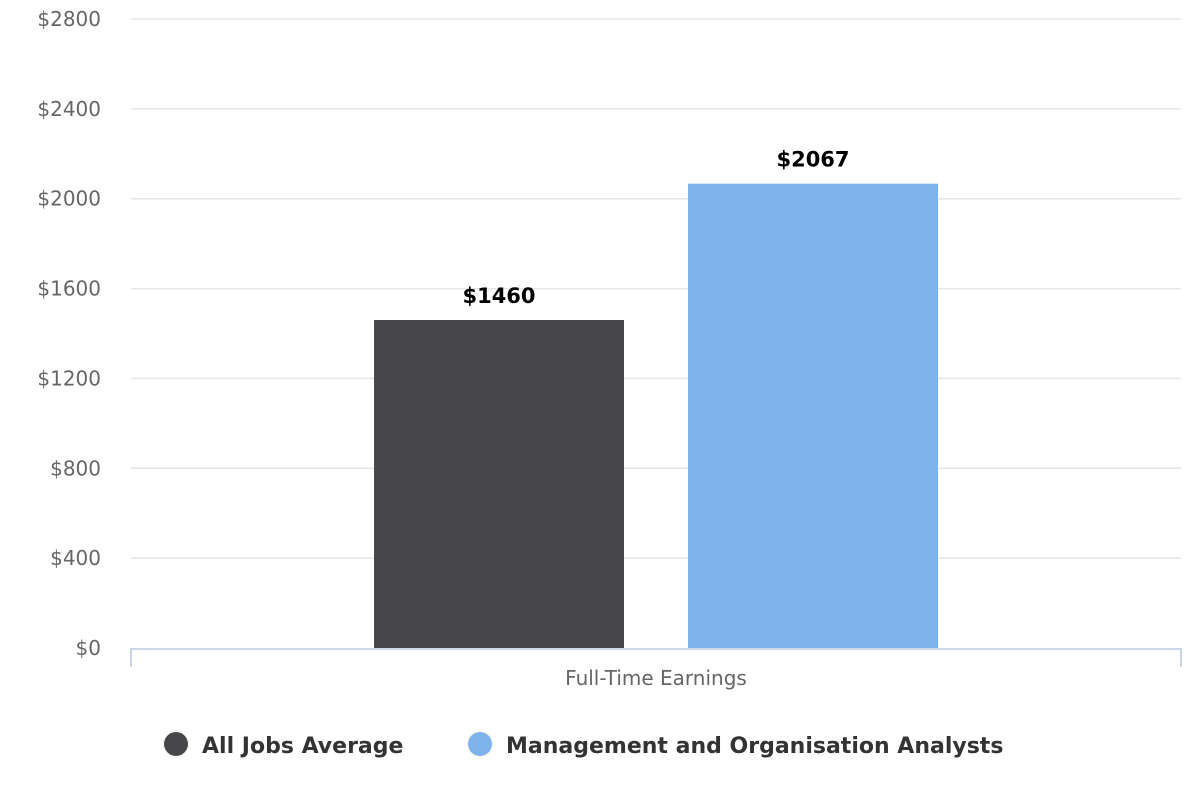  I want to click on legend-label-all-jobs-average: All Jobs Average, so click(302, 746).